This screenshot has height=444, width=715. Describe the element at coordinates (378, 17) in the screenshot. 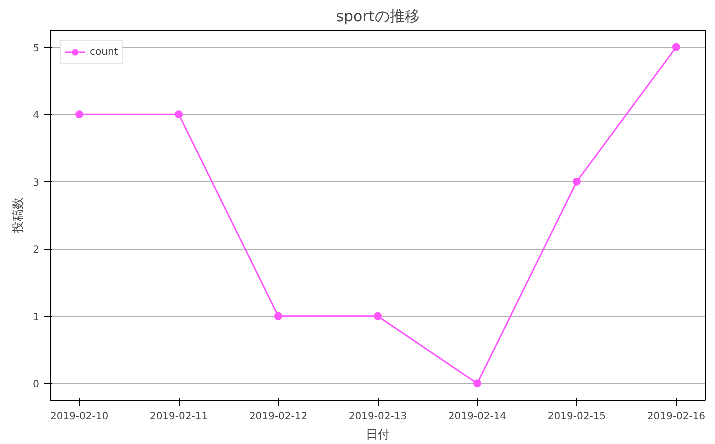

I see `chart-title: sportの推移` at that location.